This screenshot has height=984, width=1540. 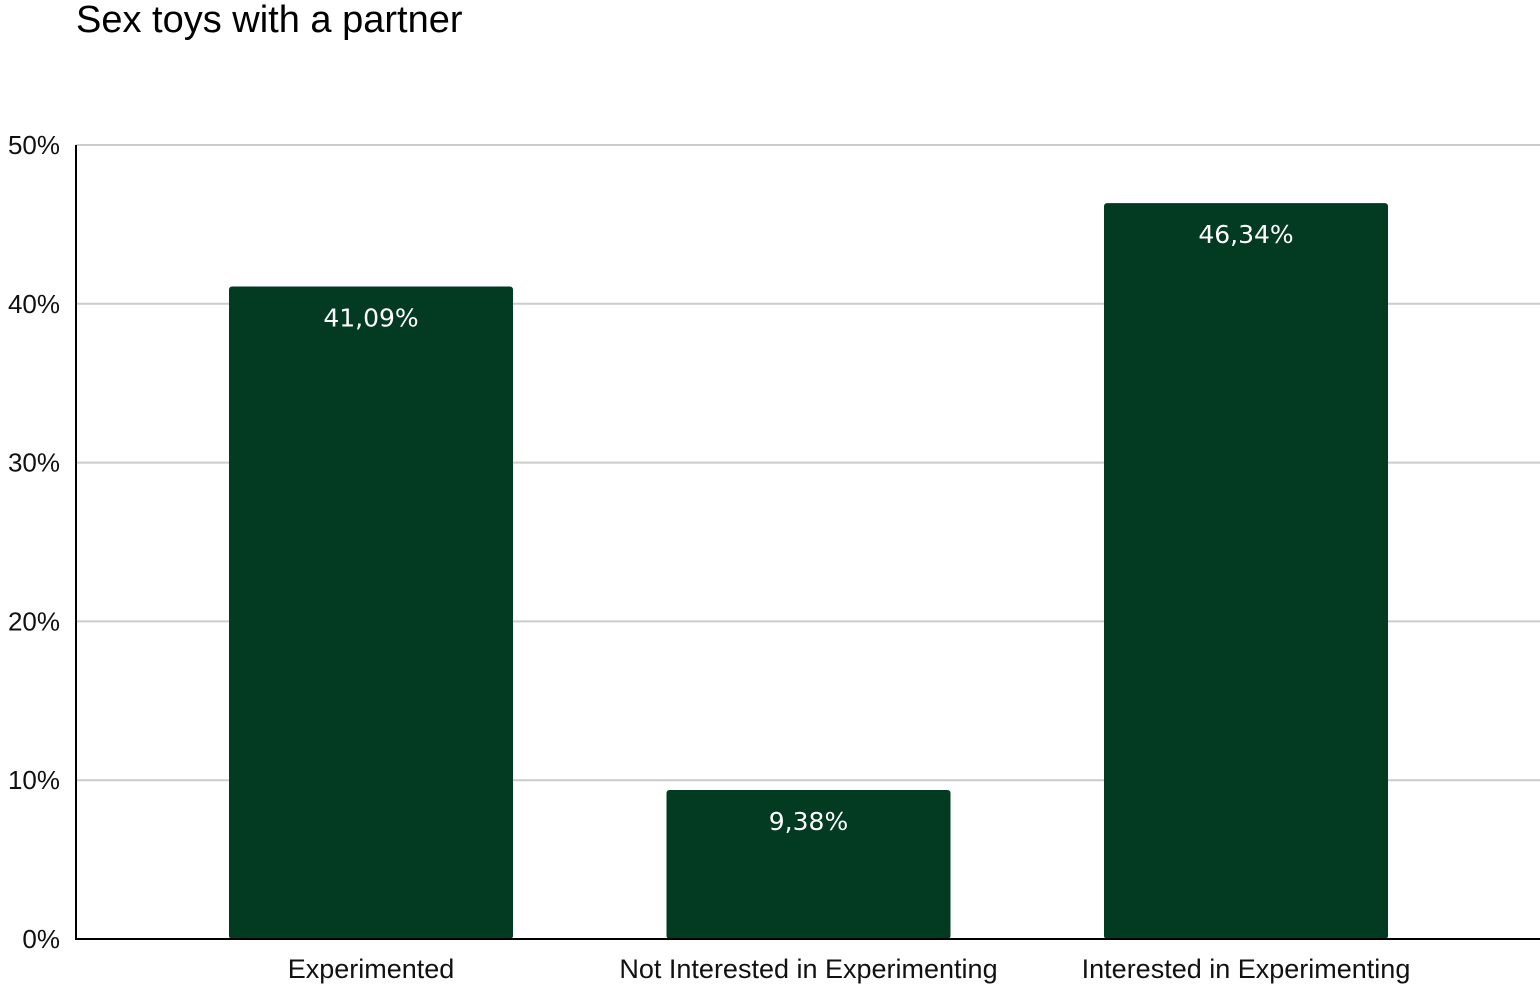 What do you see at coordinates (34, 621) in the screenshot?
I see `y-tick-label: 20%` at bounding box center [34, 621].